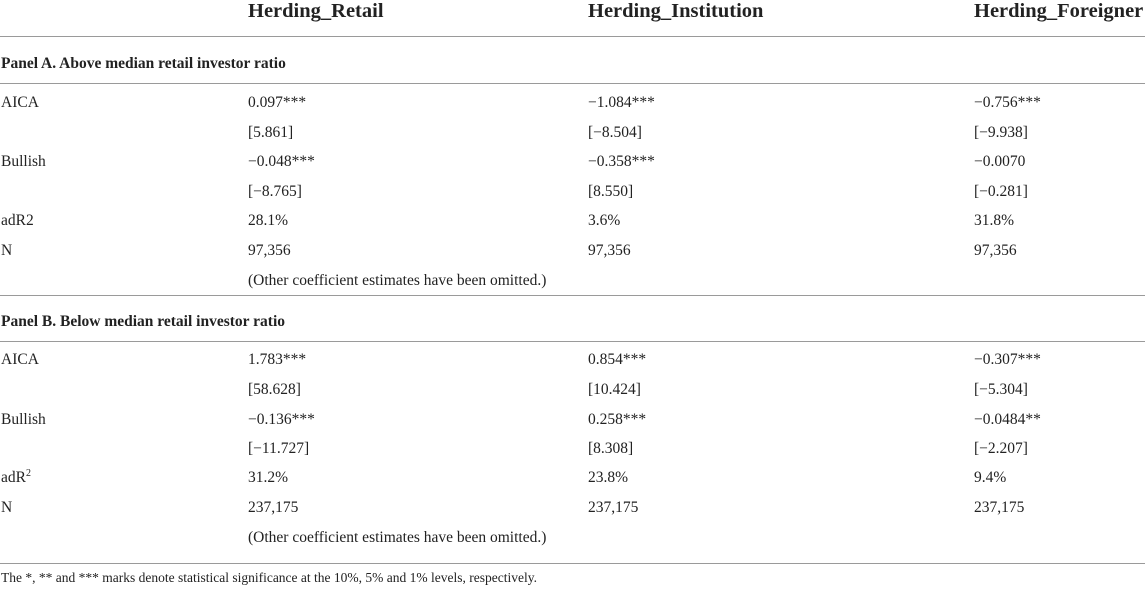 This screenshot has width=1145, height=590. What do you see at coordinates (279, 448) in the screenshot?
I see `table-cell: [−11.727]` at bounding box center [279, 448].